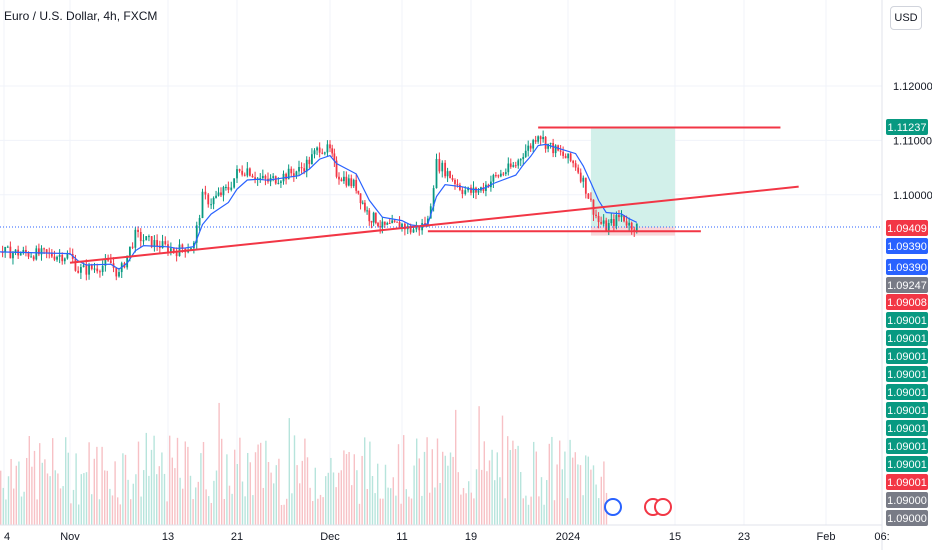 The image size is (932, 550). Describe the element at coordinates (906, 18) in the screenshot. I see `currency-selector: USD` at that location.